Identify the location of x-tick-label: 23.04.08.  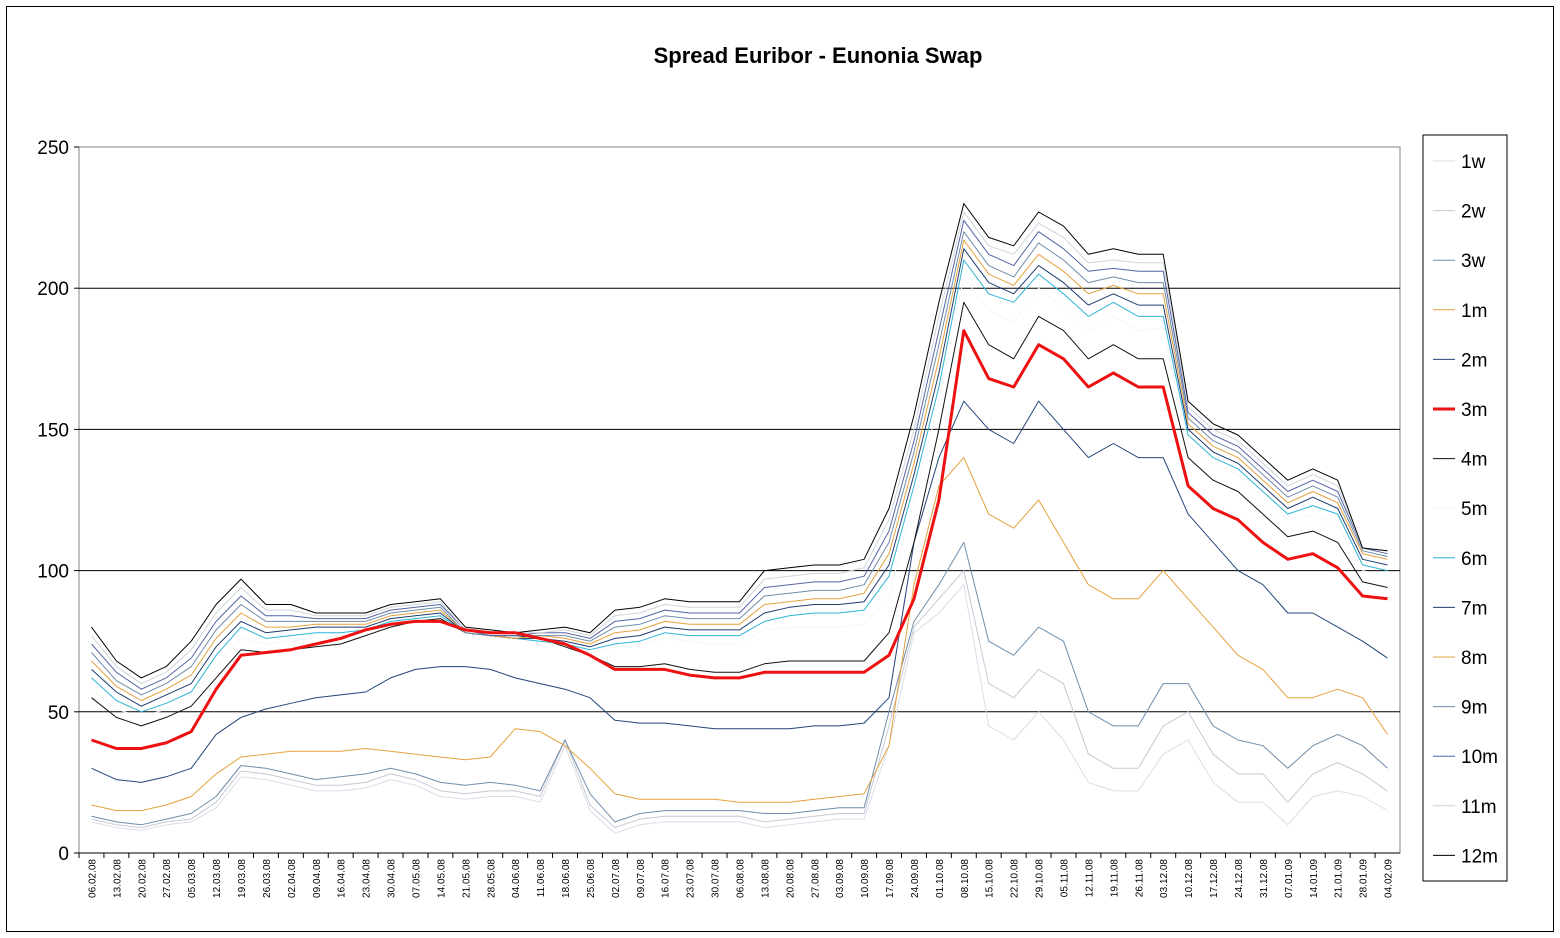
(367, 878).